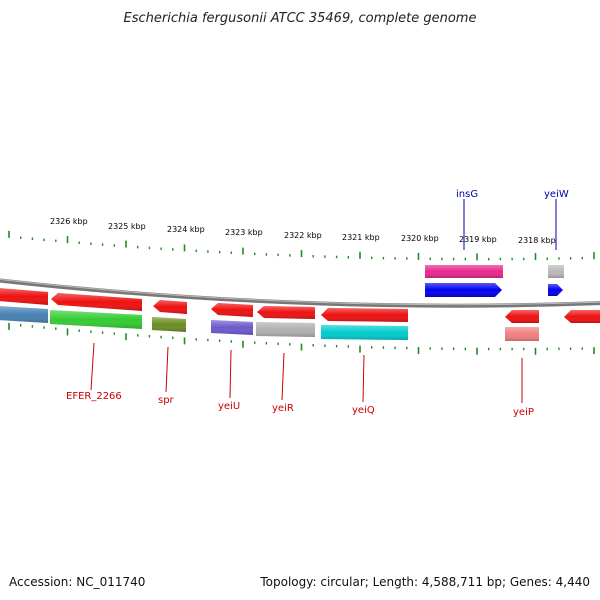 This screenshot has width=600, height=600. Describe the element at coordinates (463, 290) in the screenshot. I see `gene-insG-arrow` at that location.